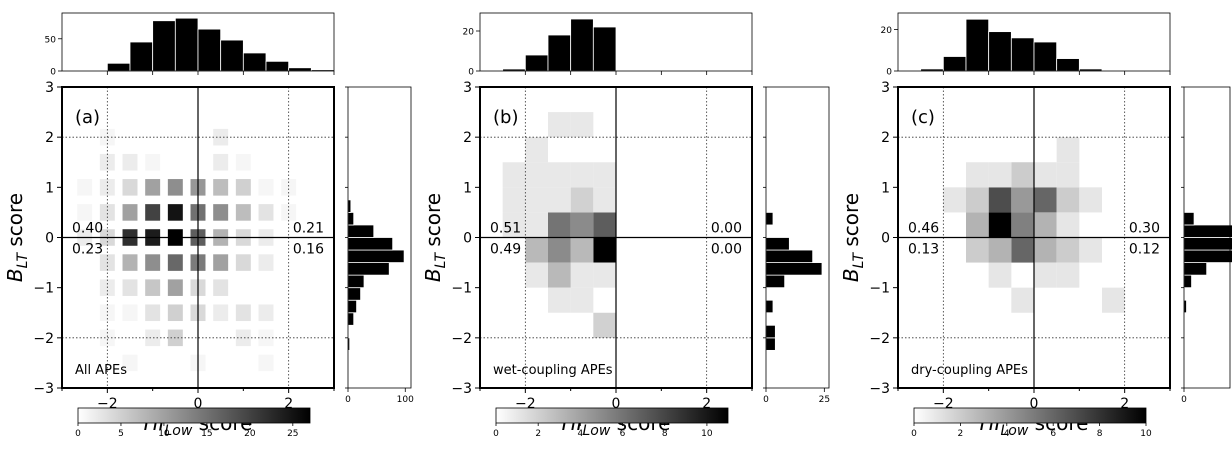 The width and height of the screenshot is (1232, 468). Describe the element at coordinates (923, 250) in the screenshot. I see `quadrant-fraction-lower-left: 0.13` at that location.